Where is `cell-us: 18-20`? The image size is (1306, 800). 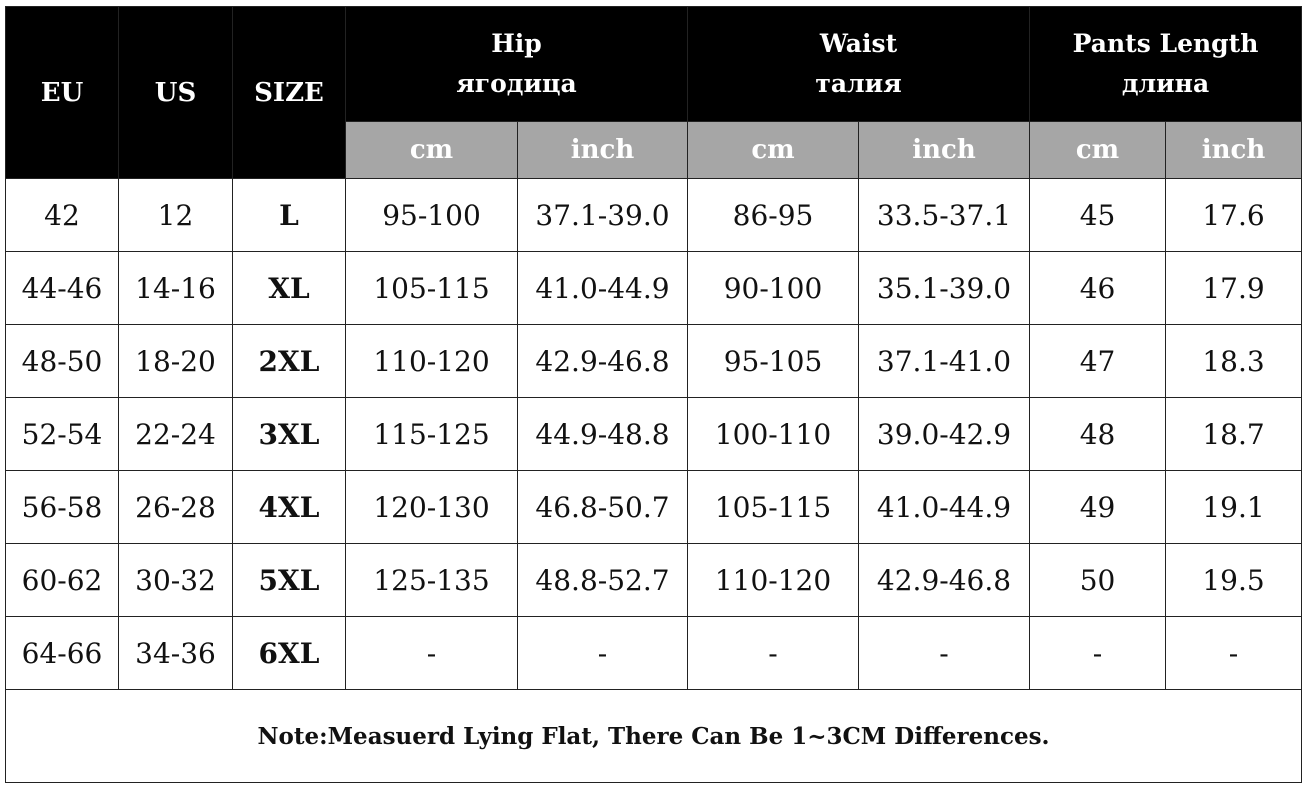
cell-us: 18-20 is located at coordinates (175, 361).